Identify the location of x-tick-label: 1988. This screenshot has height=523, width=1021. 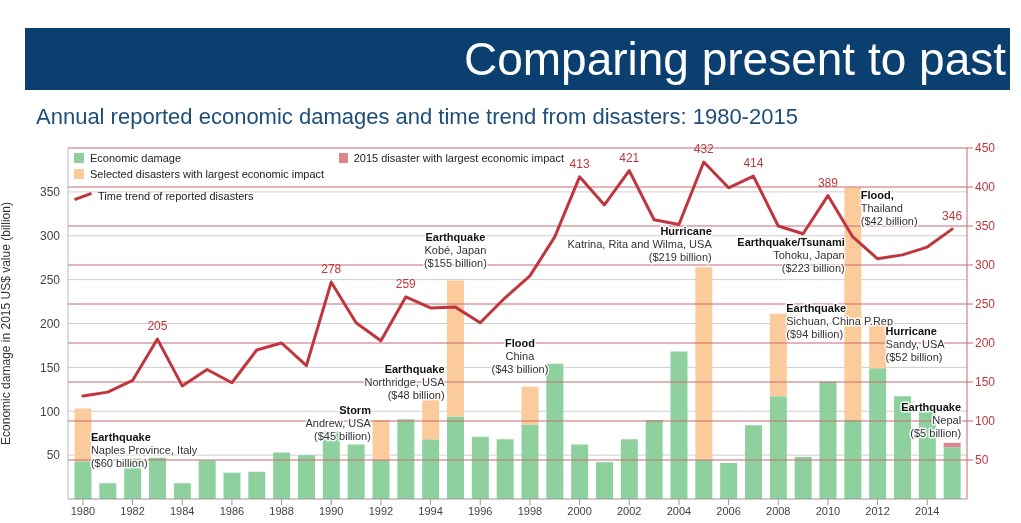
(281, 510).